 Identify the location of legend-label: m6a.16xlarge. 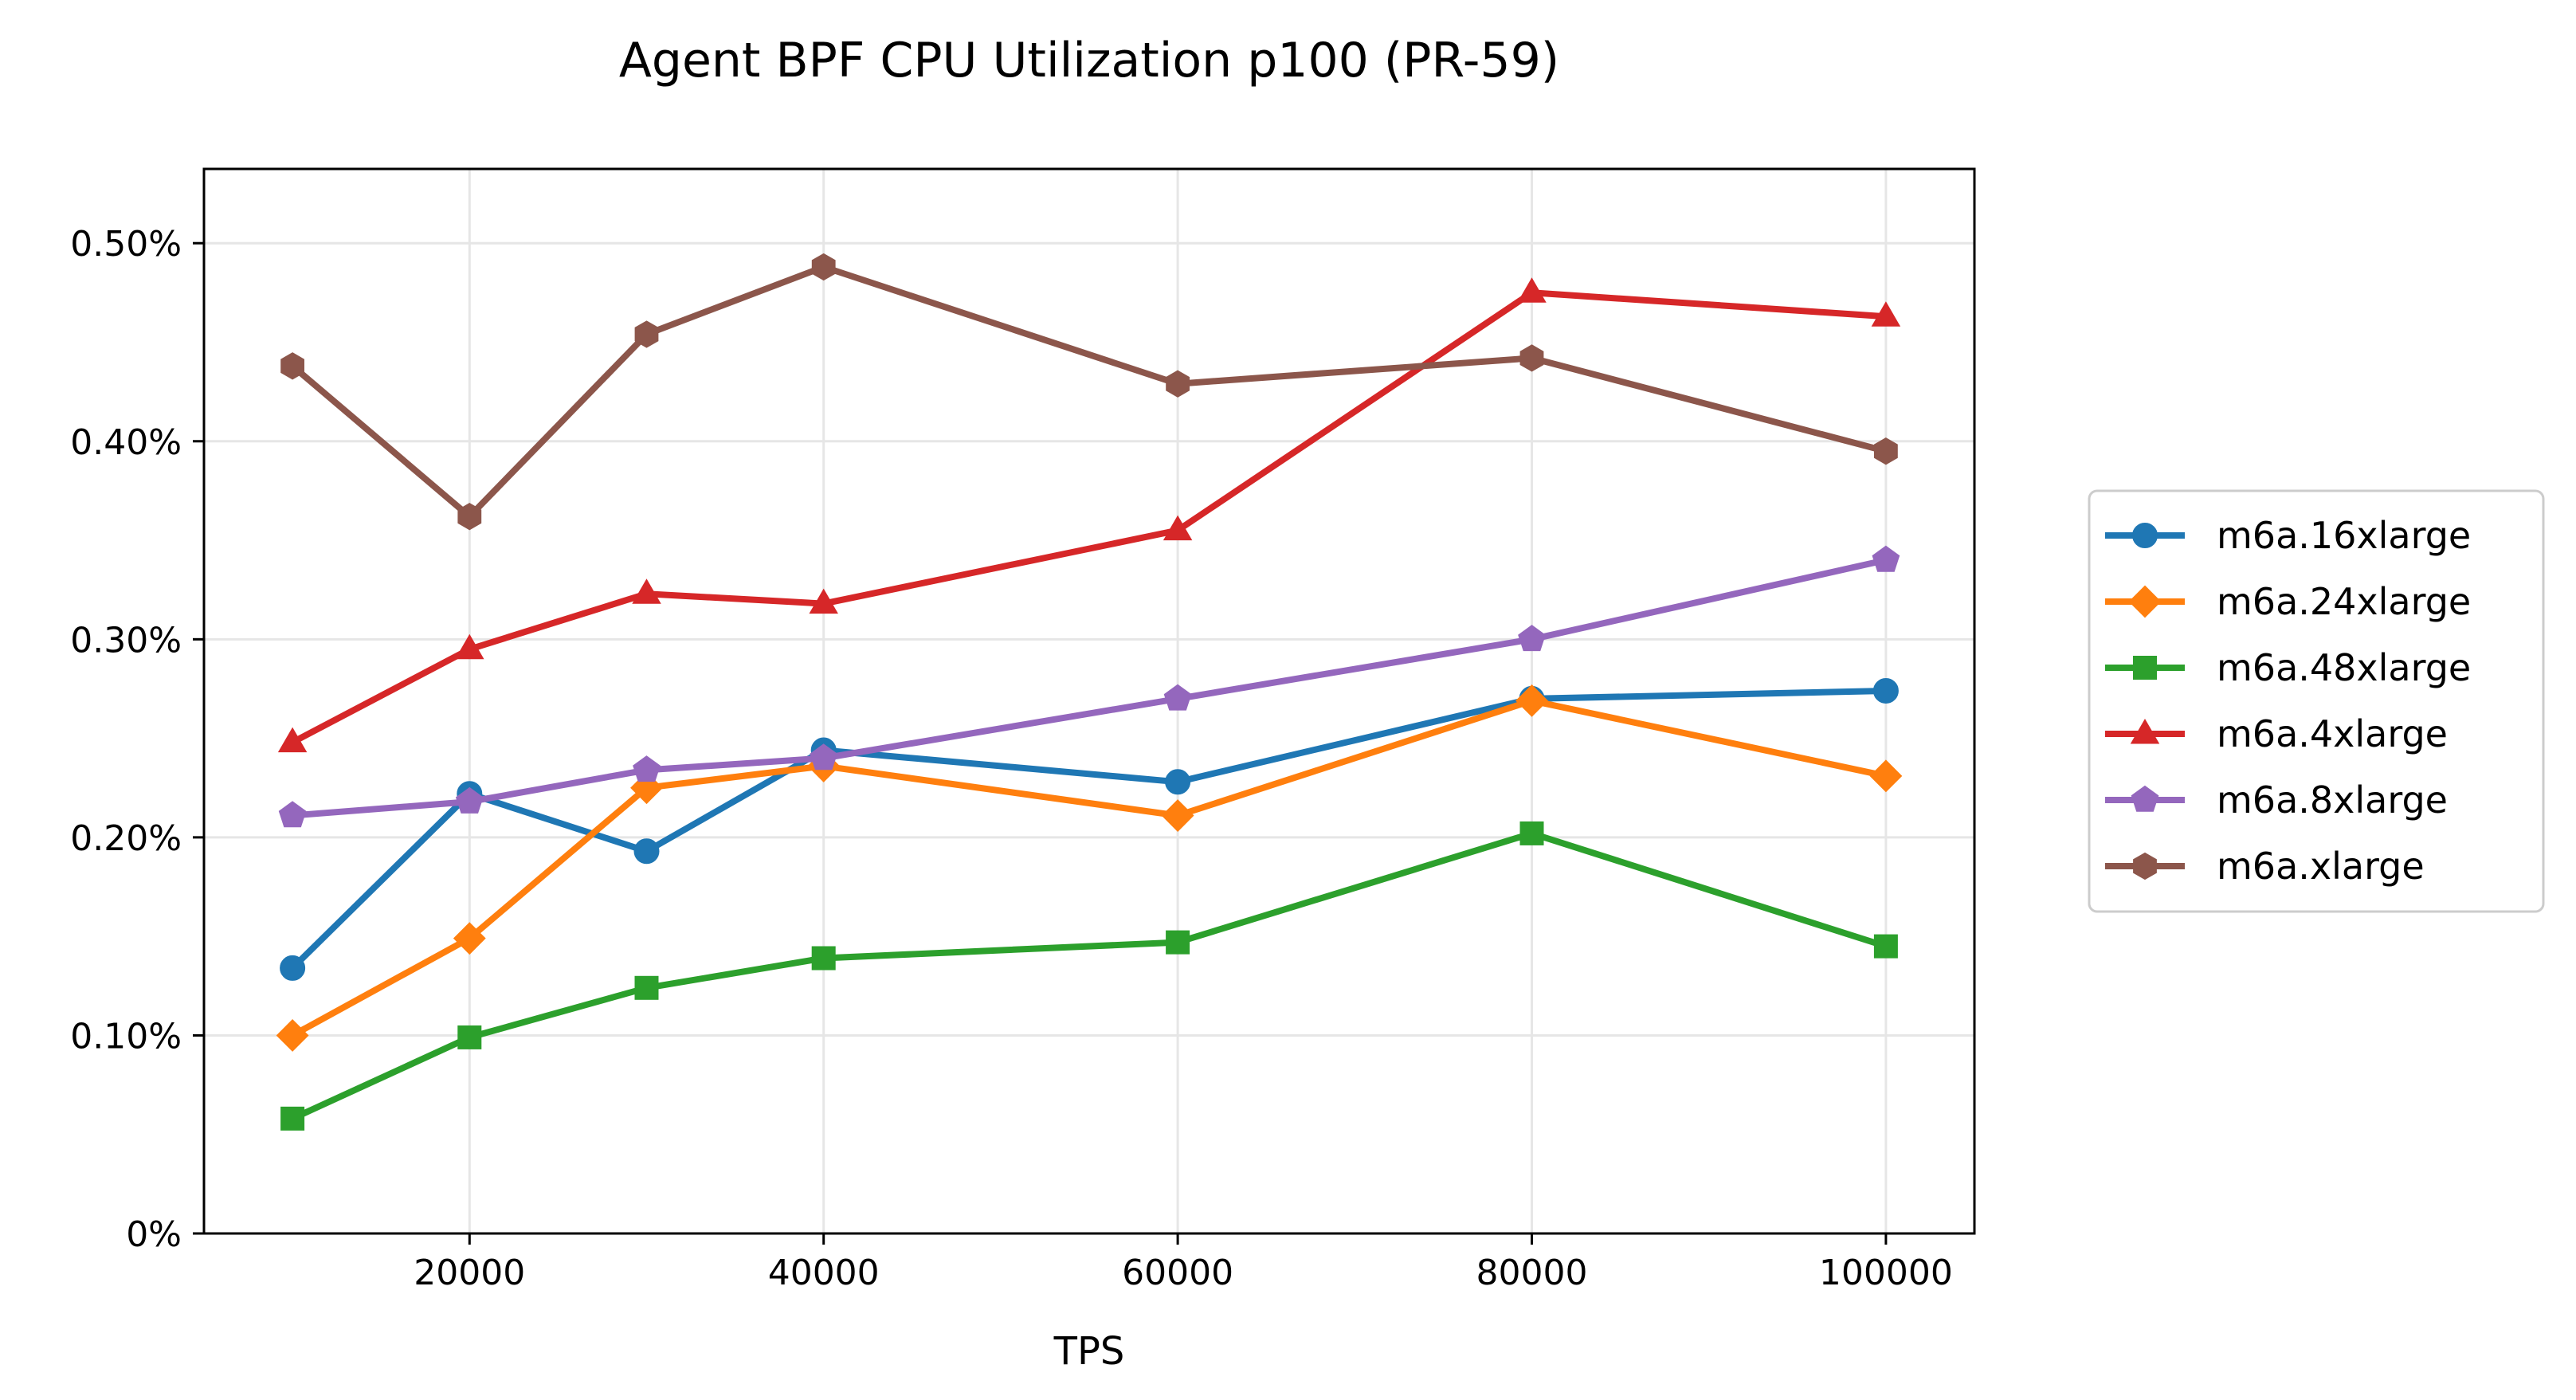
(2344, 535).